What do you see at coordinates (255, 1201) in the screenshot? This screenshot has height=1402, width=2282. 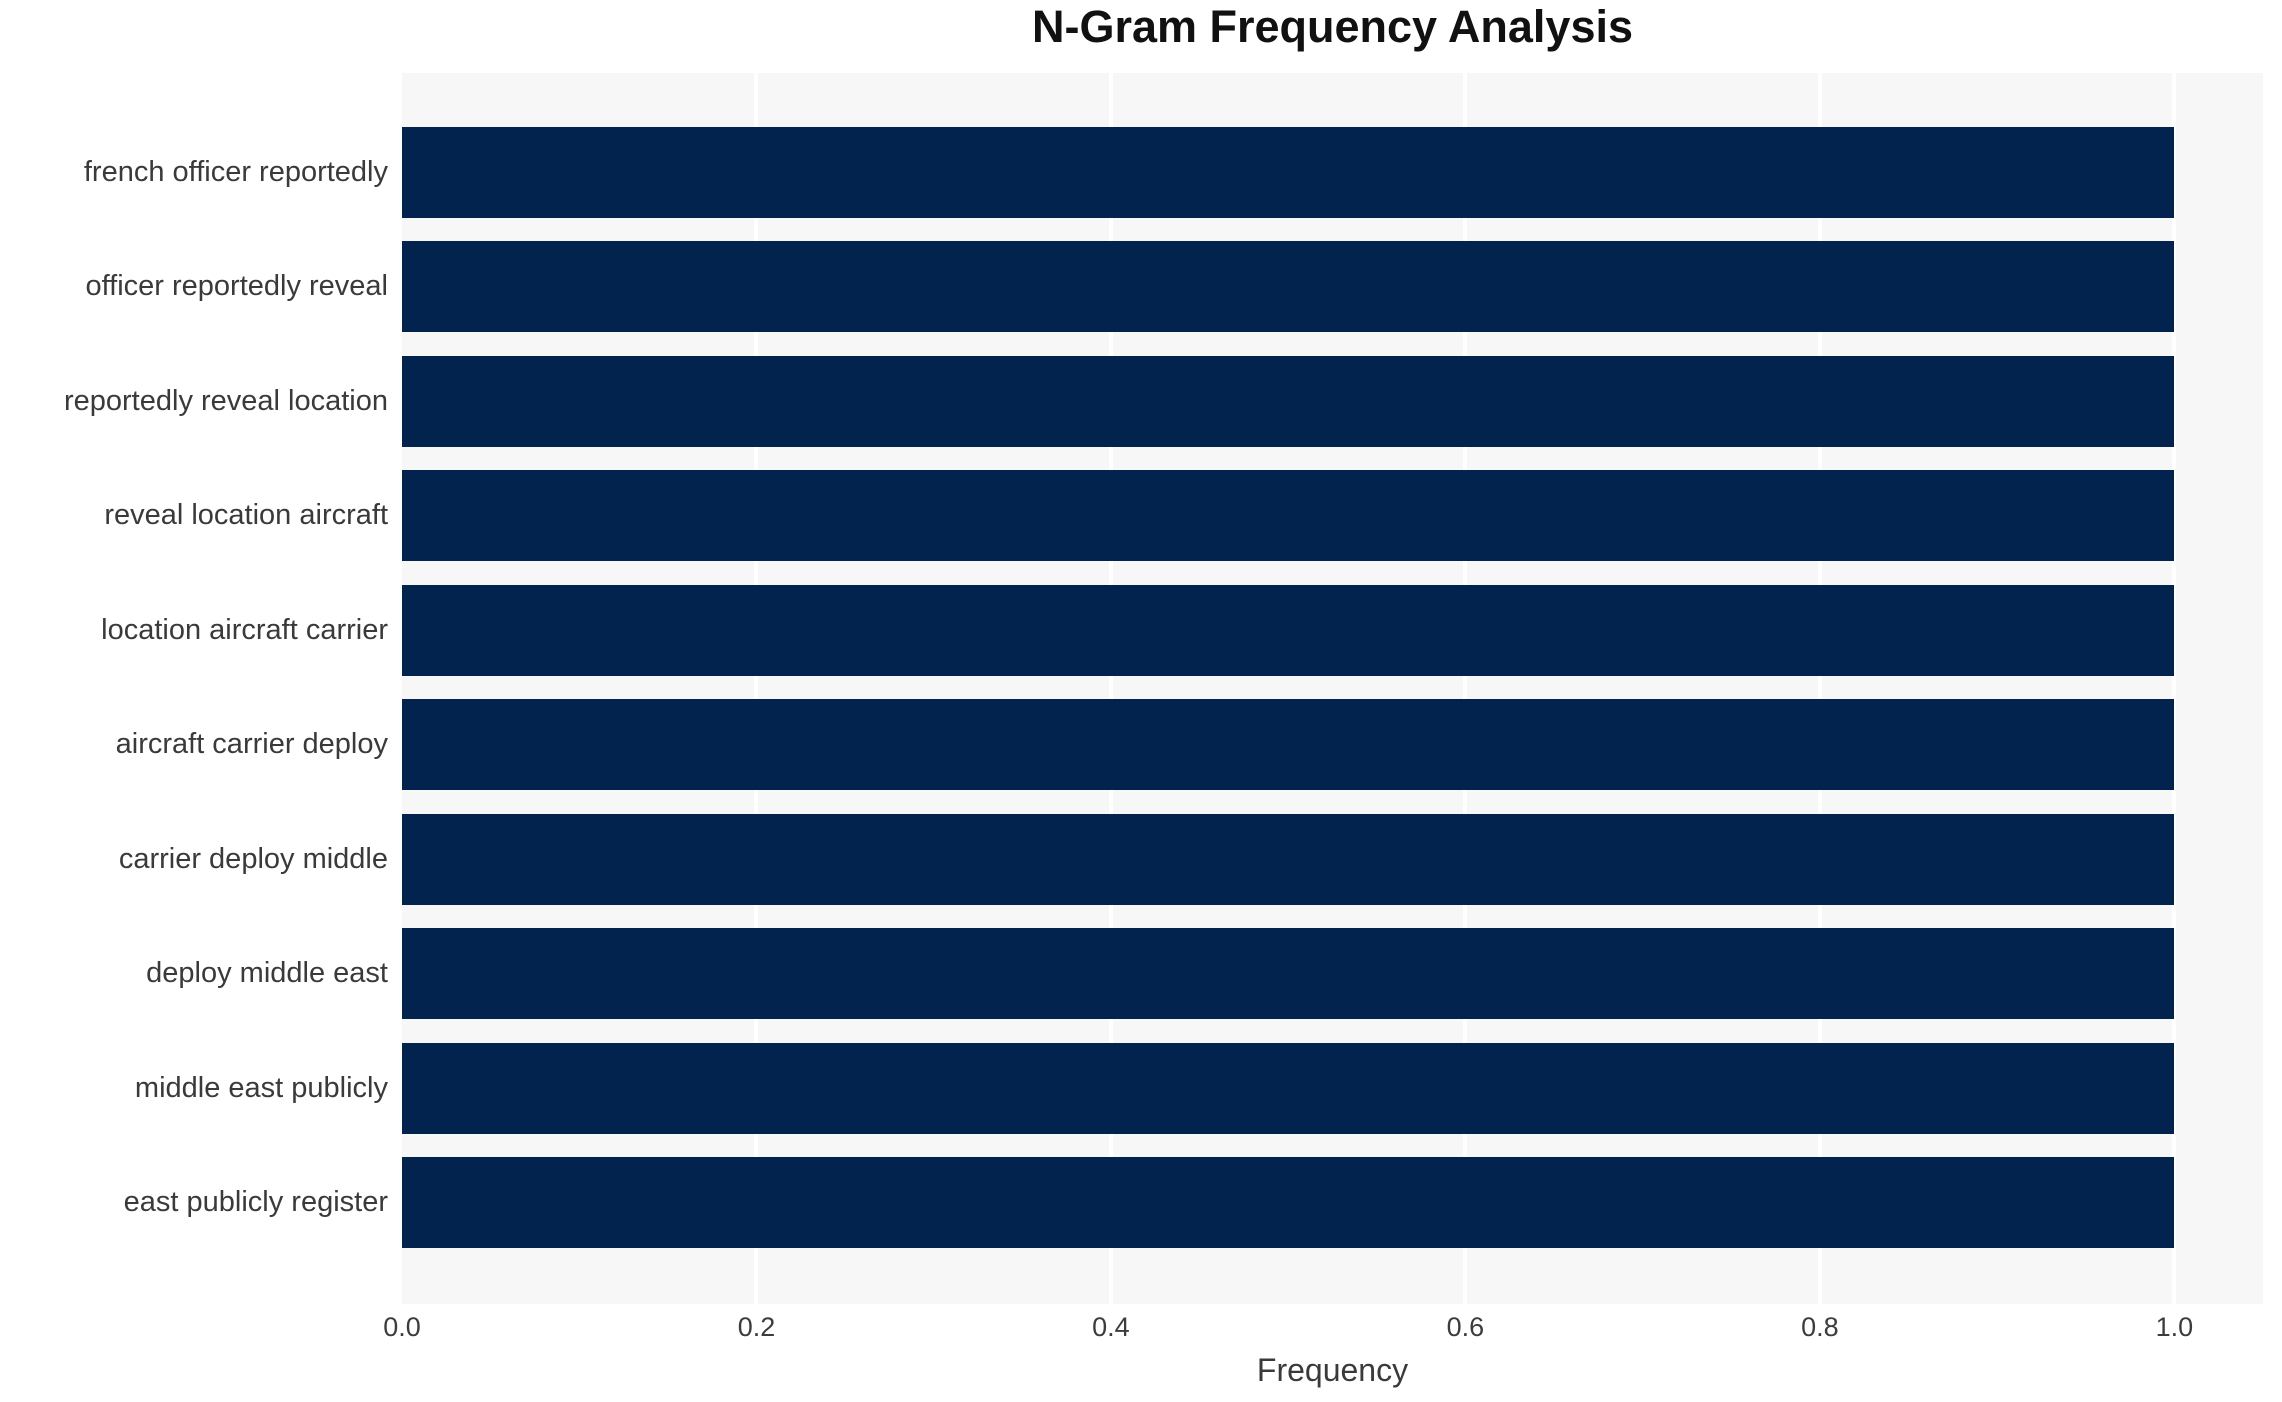 I see `y-tick-label: east publicly register` at bounding box center [255, 1201].